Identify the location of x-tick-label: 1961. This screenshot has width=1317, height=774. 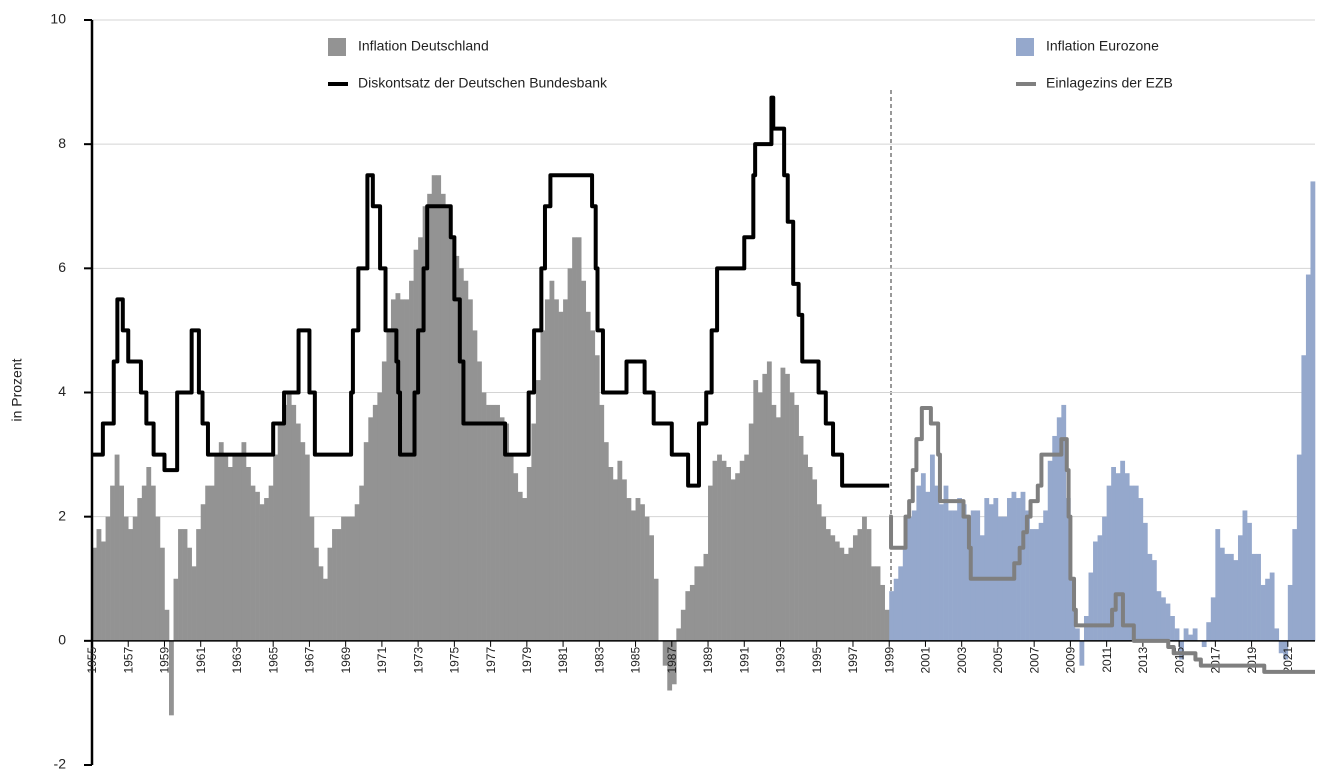
(201, 660).